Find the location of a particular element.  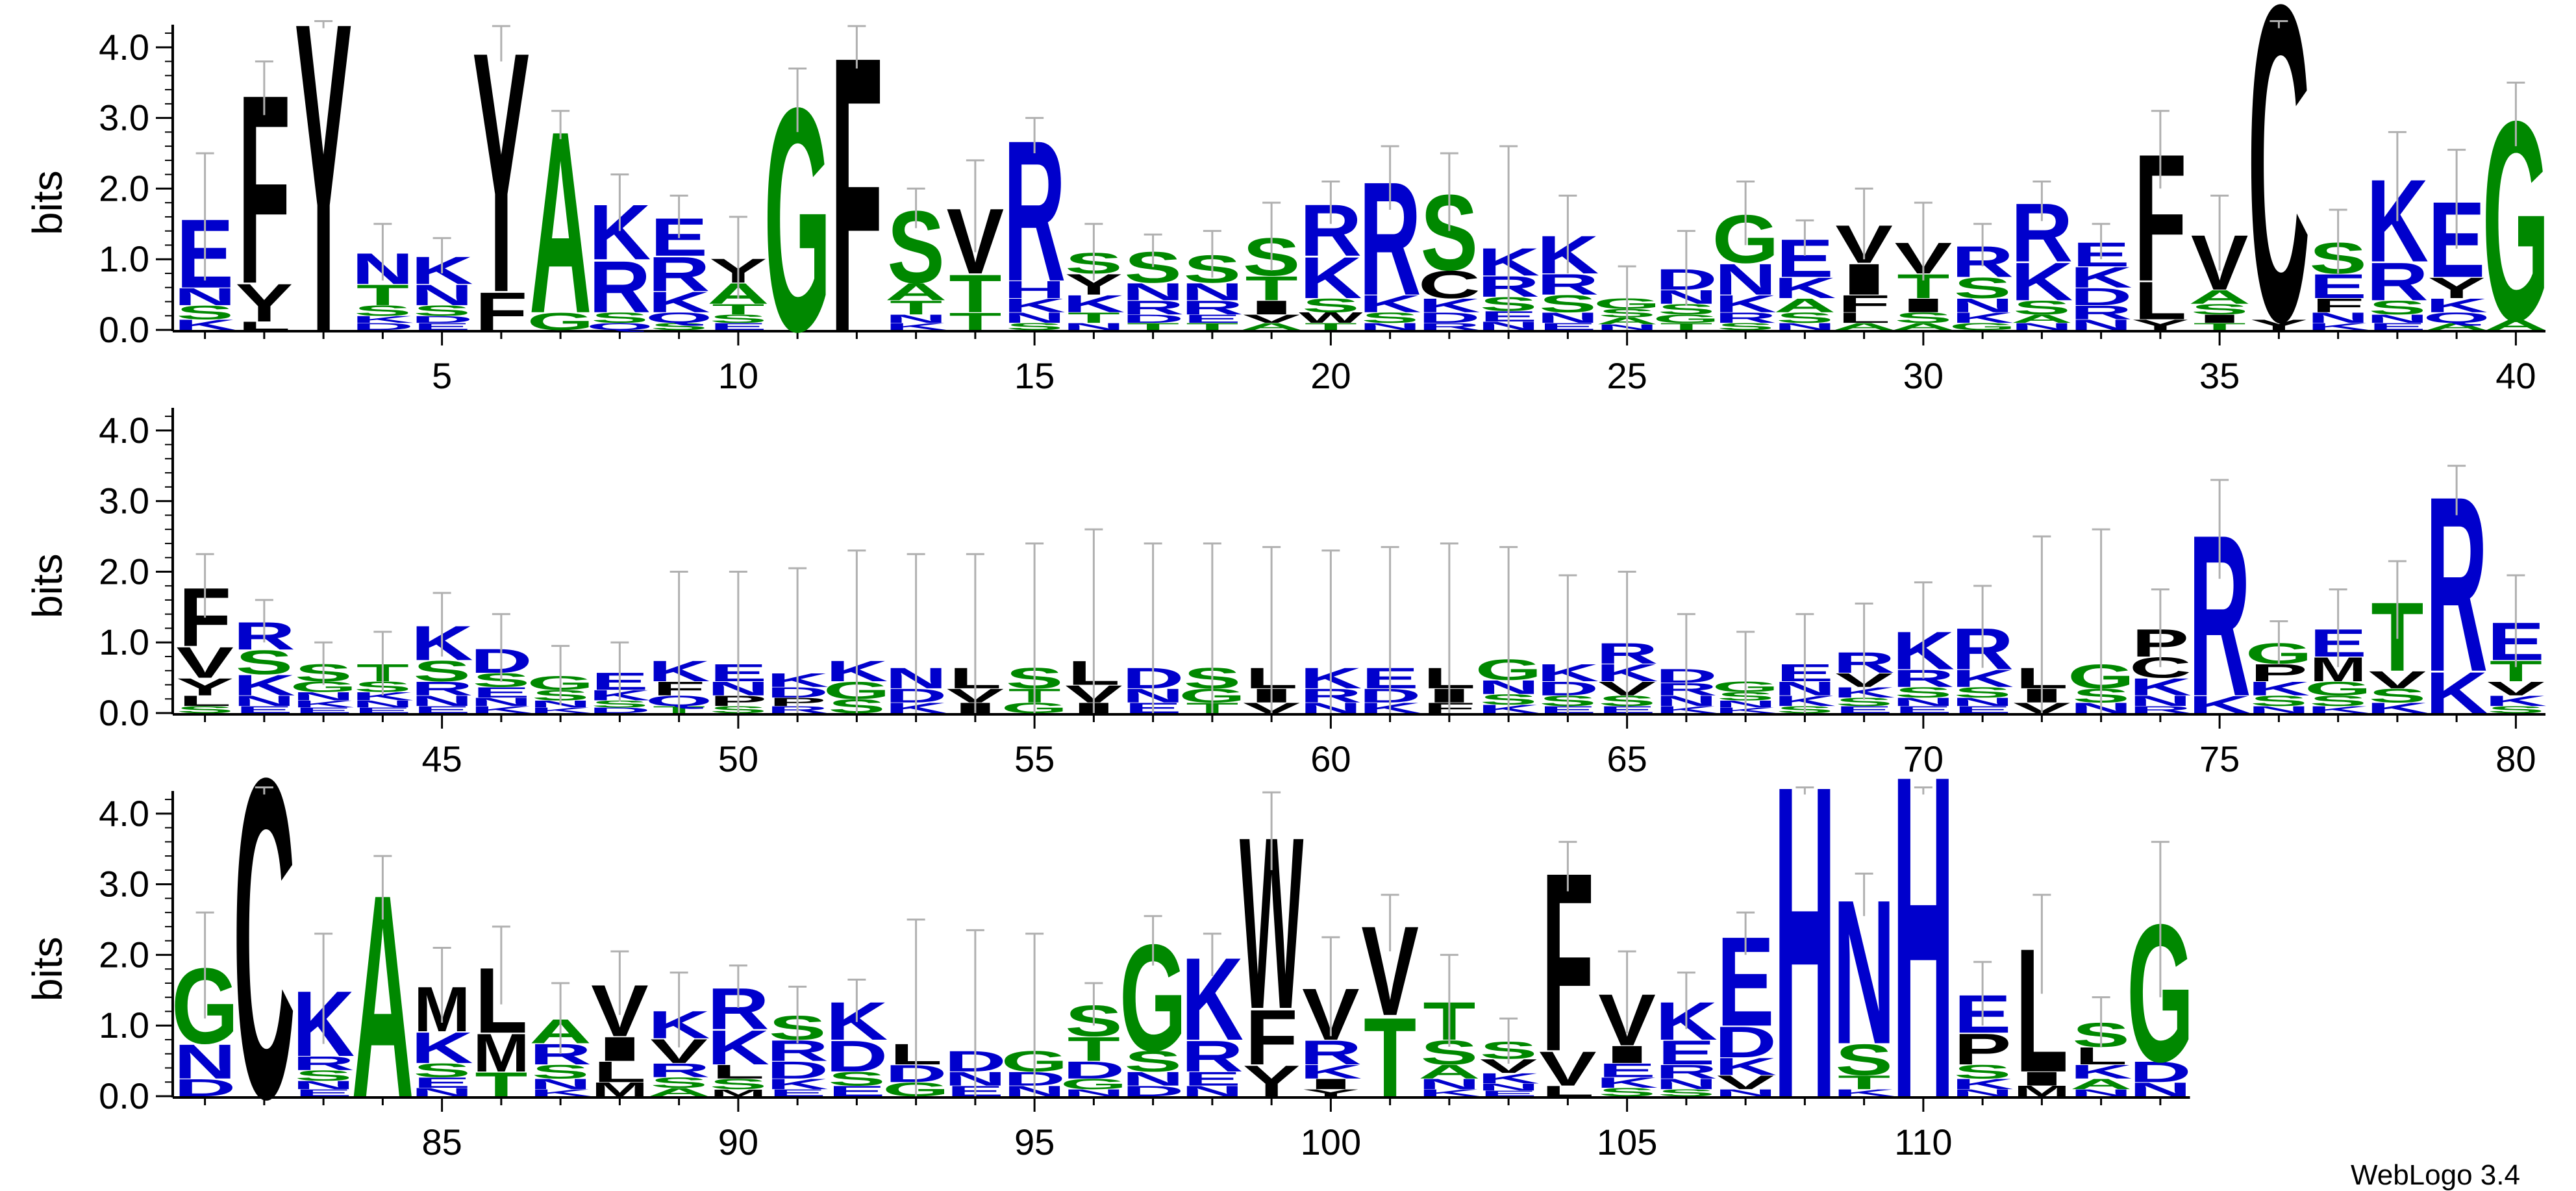

logo-column-94: END is located at coordinates (975, 1014).